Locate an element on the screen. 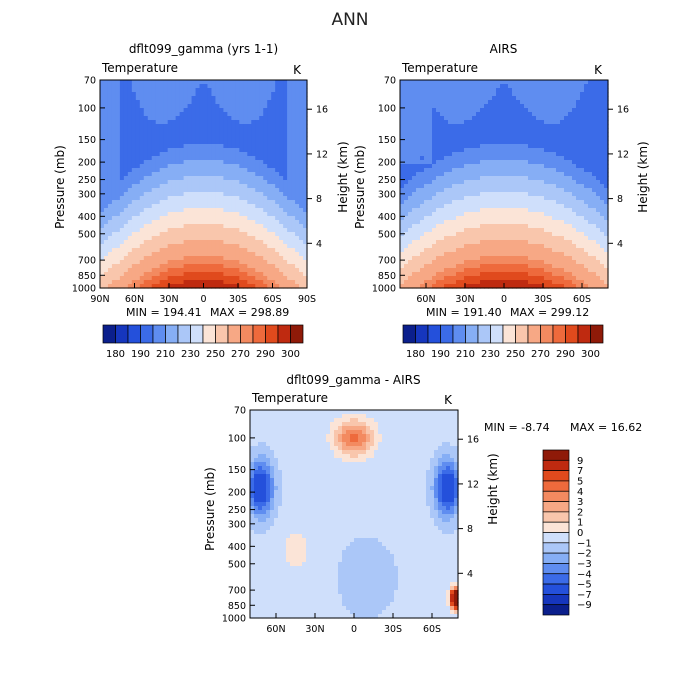  model-y2-tick-label: 12 is located at coordinates (322, 154).